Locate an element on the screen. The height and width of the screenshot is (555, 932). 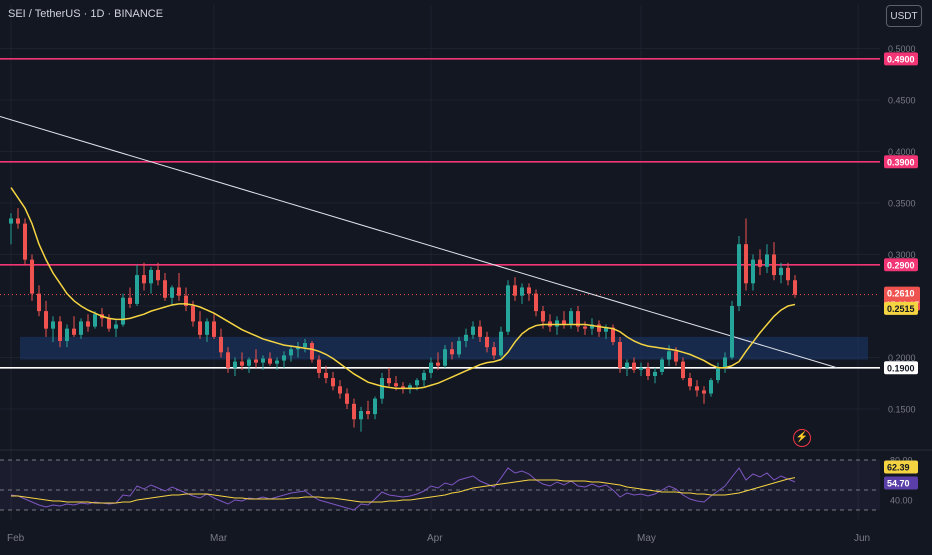
flash-icon: ⚡ is located at coordinates (802, 438).